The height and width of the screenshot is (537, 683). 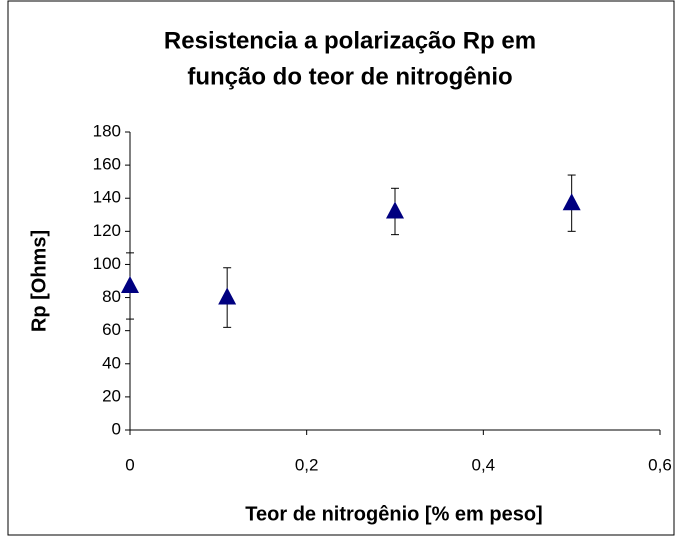 What do you see at coordinates (107, 130) in the screenshot?
I see `y-tick-label: 180` at bounding box center [107, 130].